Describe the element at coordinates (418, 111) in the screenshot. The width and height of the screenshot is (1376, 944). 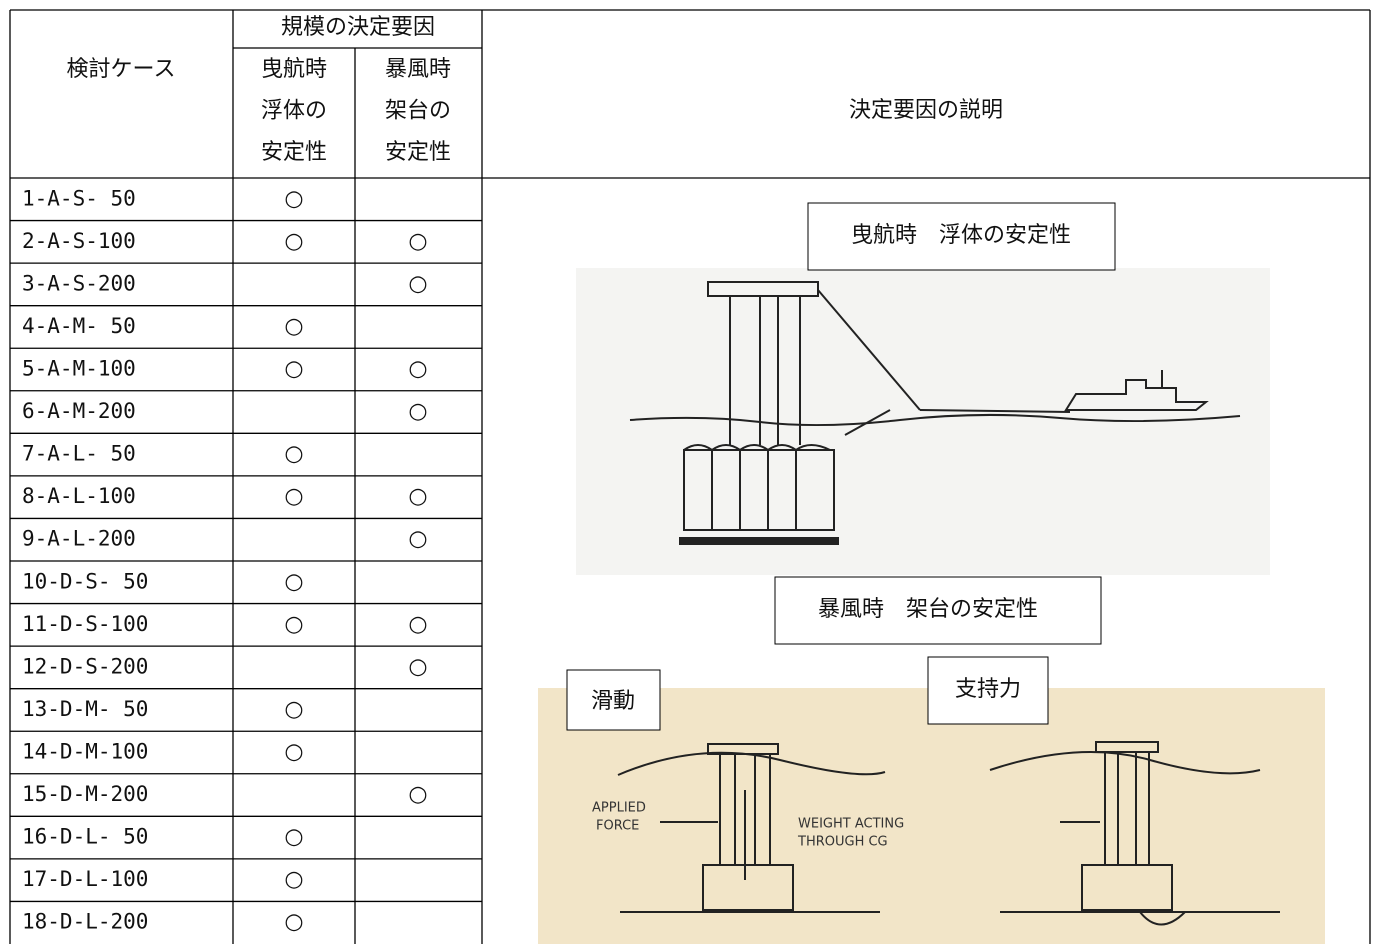
I see `column-header: 架台の` at that location.